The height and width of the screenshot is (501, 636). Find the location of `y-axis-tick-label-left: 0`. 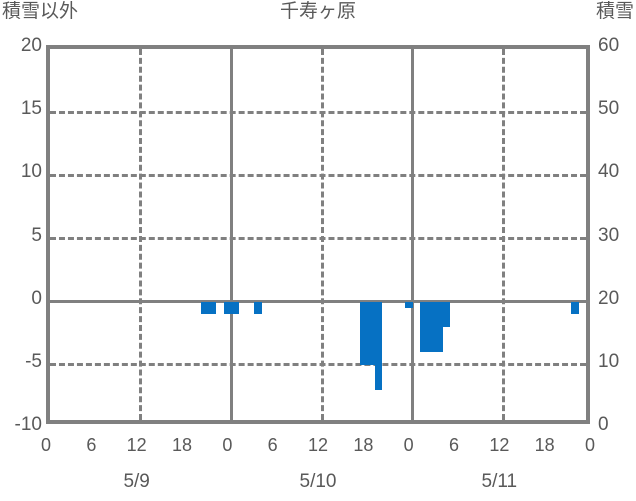

y-axis-tick-label-left: 0 is located at coordinates (36, 298).